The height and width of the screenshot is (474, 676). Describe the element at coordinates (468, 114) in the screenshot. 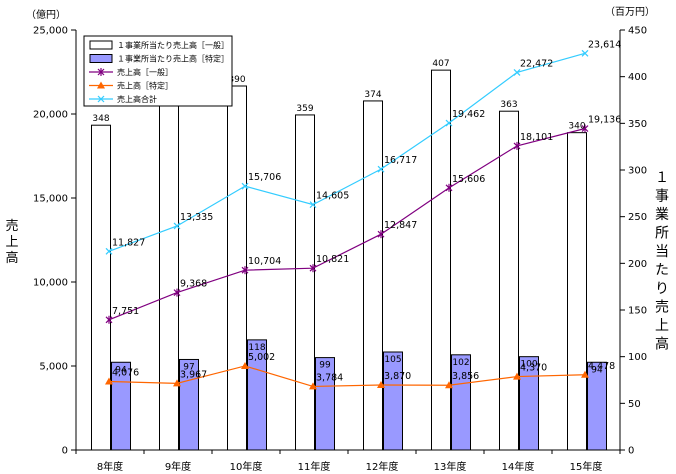

I see `line-data-label: 19,462` at that location.